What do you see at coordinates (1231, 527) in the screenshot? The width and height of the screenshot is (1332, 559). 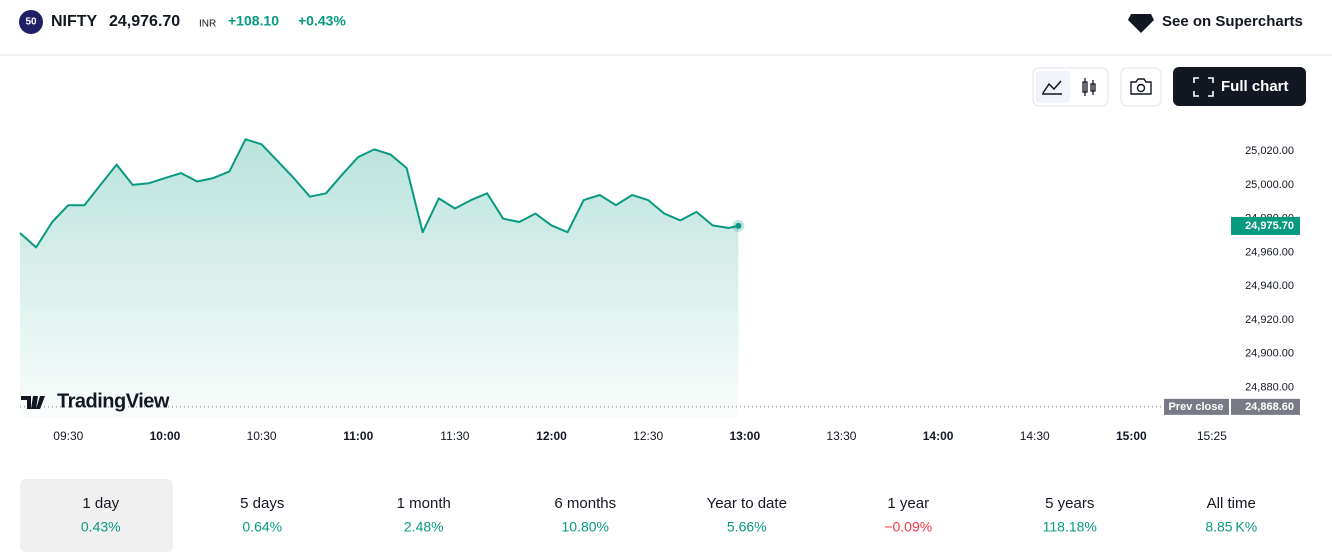 I see `period-change: 8.85 K%` at bounding box center [1231, 527].